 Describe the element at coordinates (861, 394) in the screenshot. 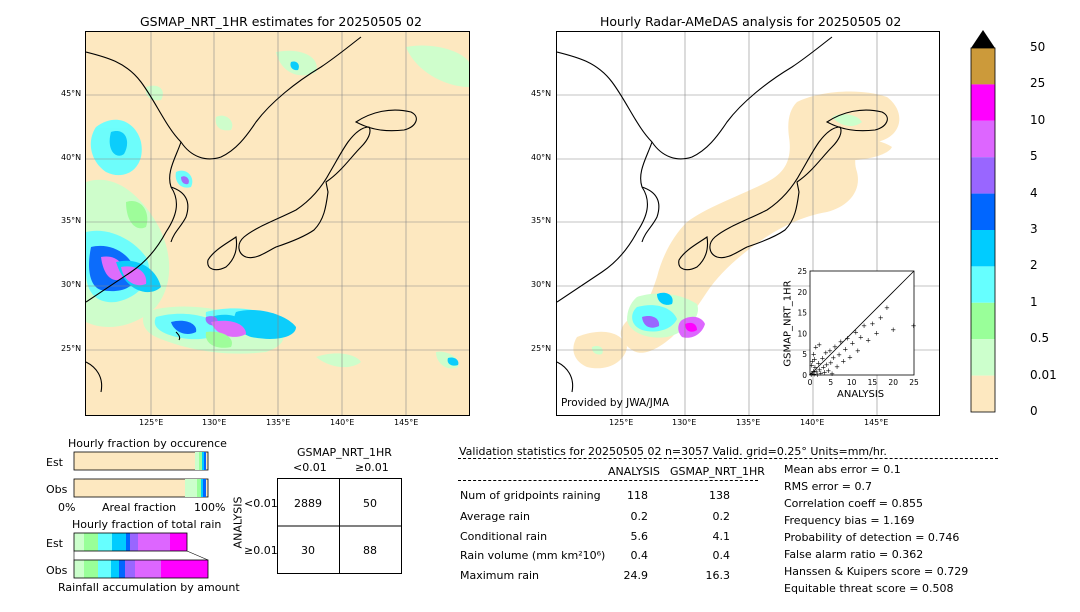

I see `scatter-xlabel: ANALYSIS` at that location.